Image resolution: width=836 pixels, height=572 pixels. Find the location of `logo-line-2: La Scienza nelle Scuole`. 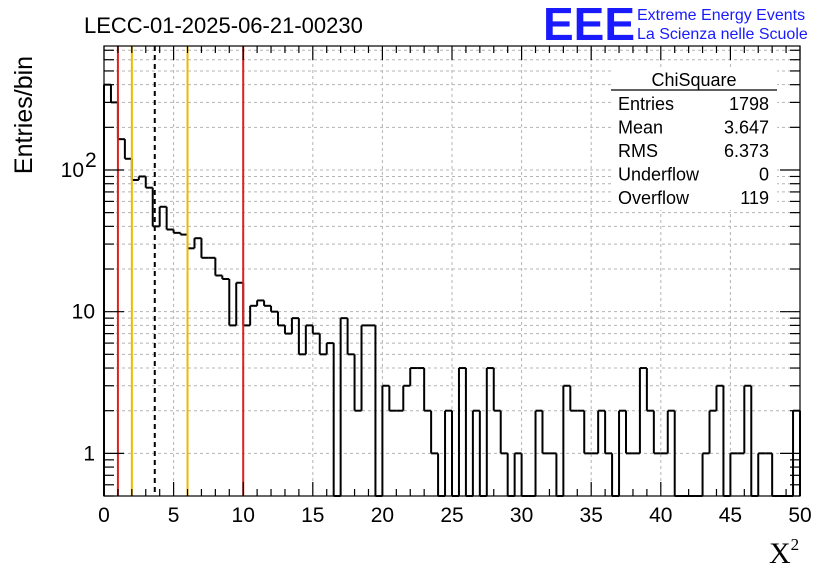

logo-line-2: La Scienza nelle Scuole is located at coordinates (722, 34).